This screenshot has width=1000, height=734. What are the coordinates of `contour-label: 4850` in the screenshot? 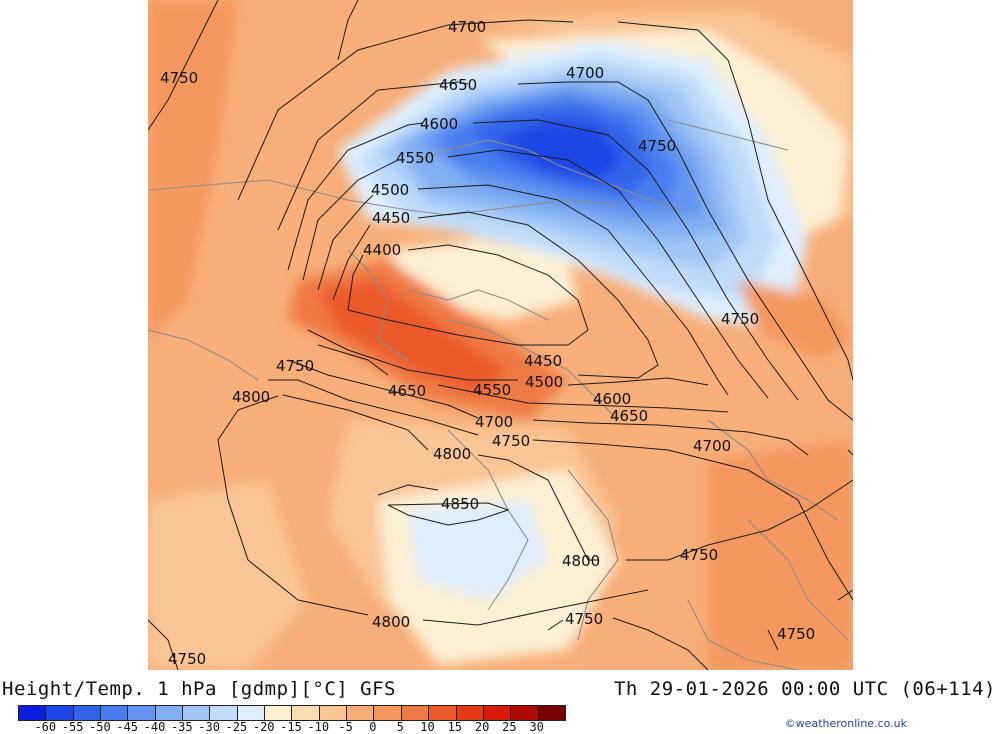 It's located at (460, 504).